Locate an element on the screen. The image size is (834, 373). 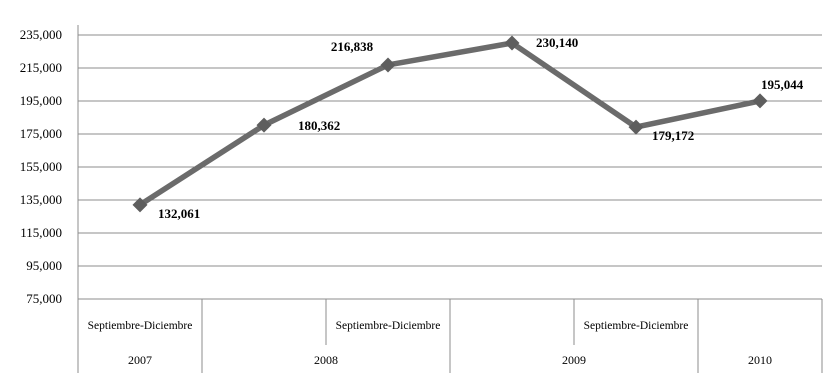
y-tick-label: 135,000 is located at coordinates (41, 199).